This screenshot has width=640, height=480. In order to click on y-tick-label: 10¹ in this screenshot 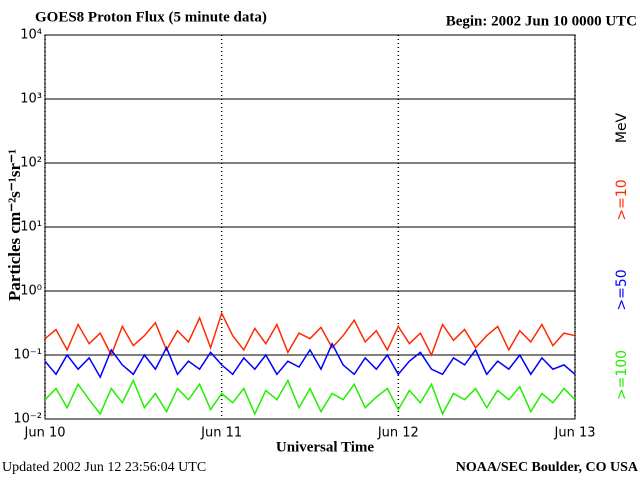, I will do `click(31, 227)`.